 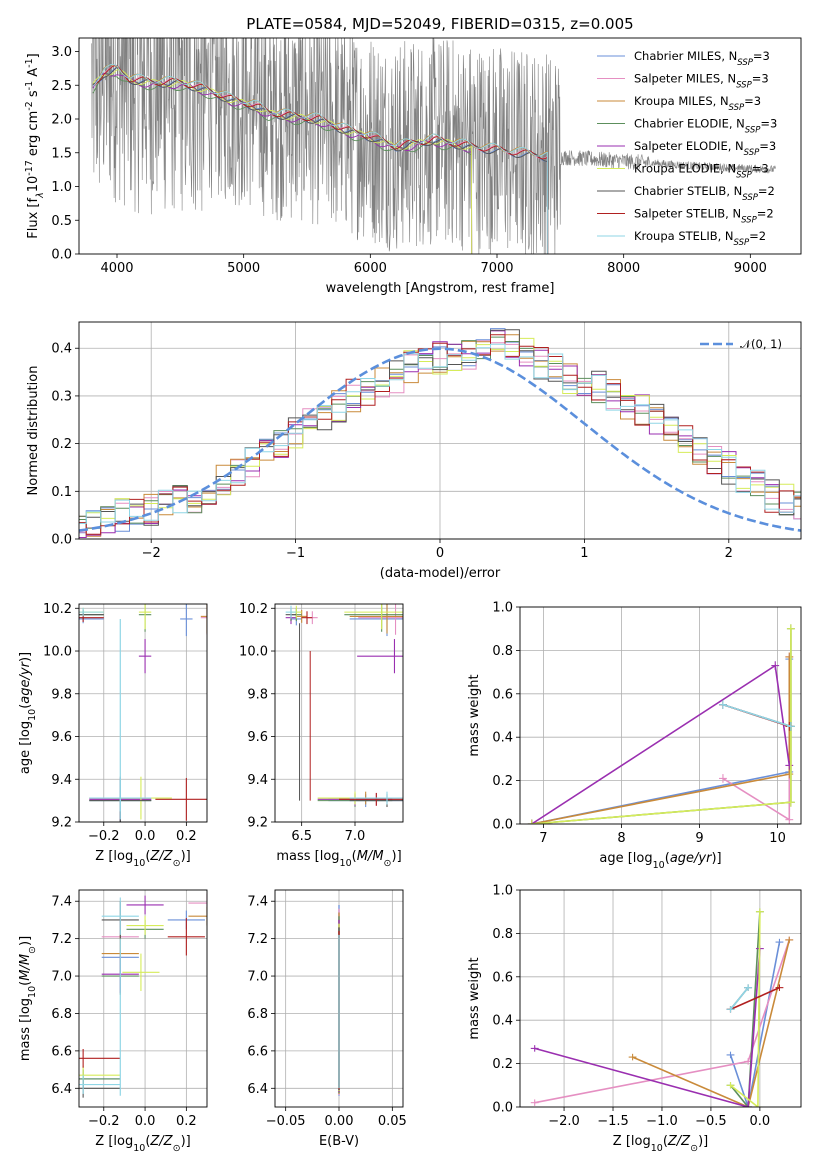 I want to click on x-tick-label: 5000, so click(x=243, y=268).